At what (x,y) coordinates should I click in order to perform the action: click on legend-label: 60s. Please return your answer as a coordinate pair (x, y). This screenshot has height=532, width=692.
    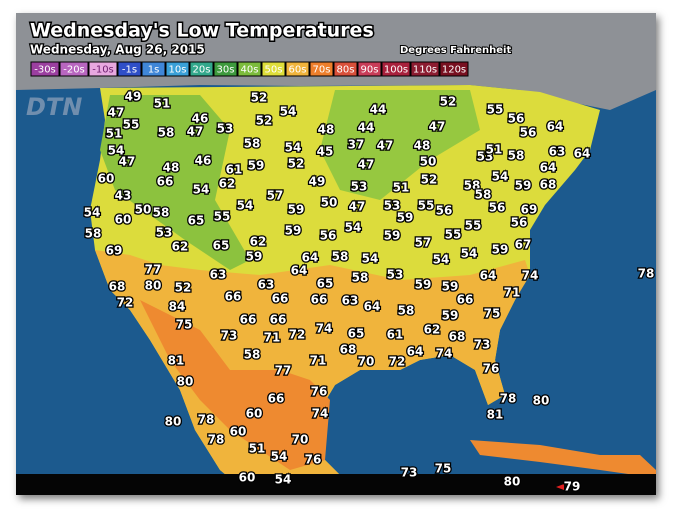
    Looking at the image, I should click on (298, 70).